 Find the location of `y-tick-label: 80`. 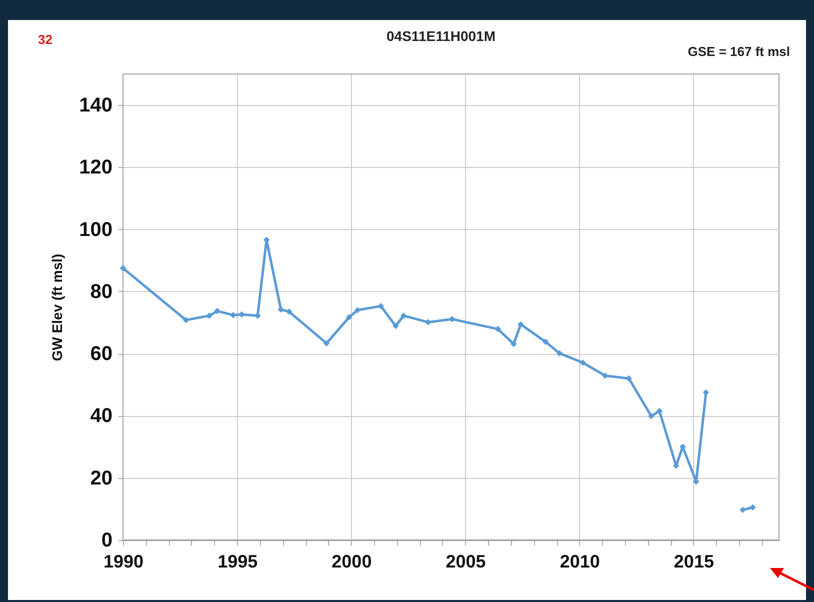

y-tick-label: 80 is located at coordinates (101, 291).